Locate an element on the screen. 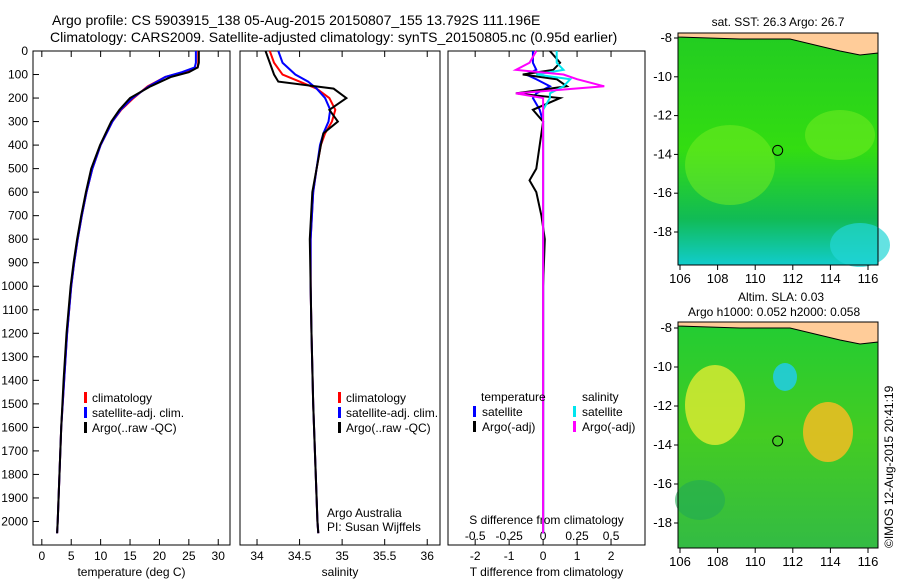  series-argo-raw-qc- is located at coordinates (306, 292).